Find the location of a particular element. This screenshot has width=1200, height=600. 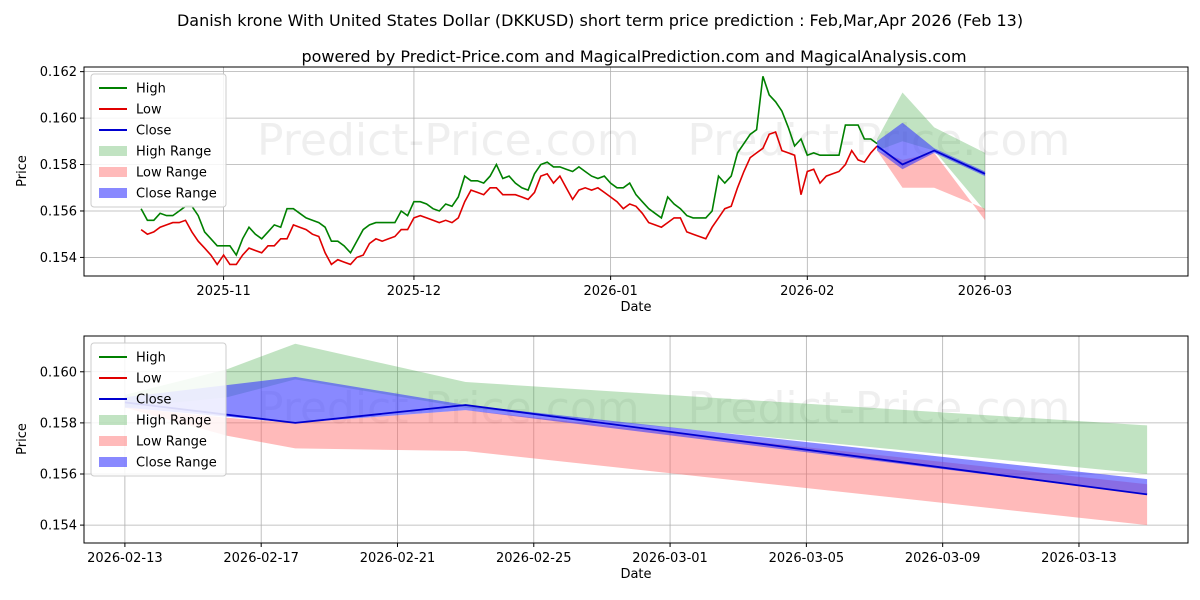

x-tick-label: 2025-12 is located at coordinates (414, 291).